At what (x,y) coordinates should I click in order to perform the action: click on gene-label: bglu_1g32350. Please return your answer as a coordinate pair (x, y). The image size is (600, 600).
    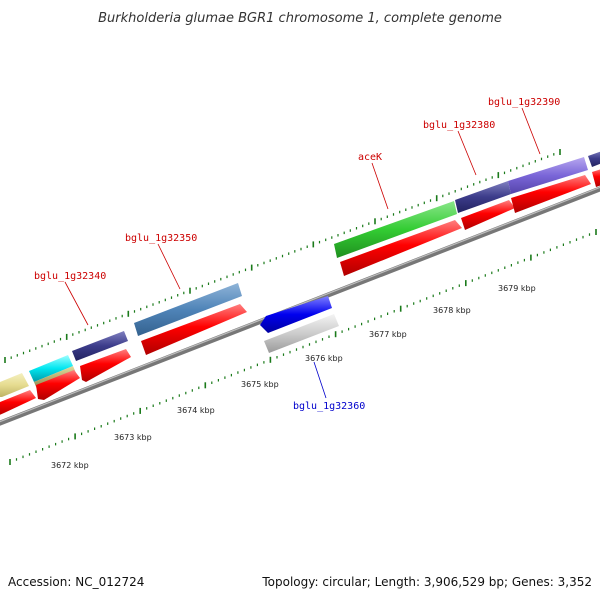
    Looking at the image, I should click on (161, 238).